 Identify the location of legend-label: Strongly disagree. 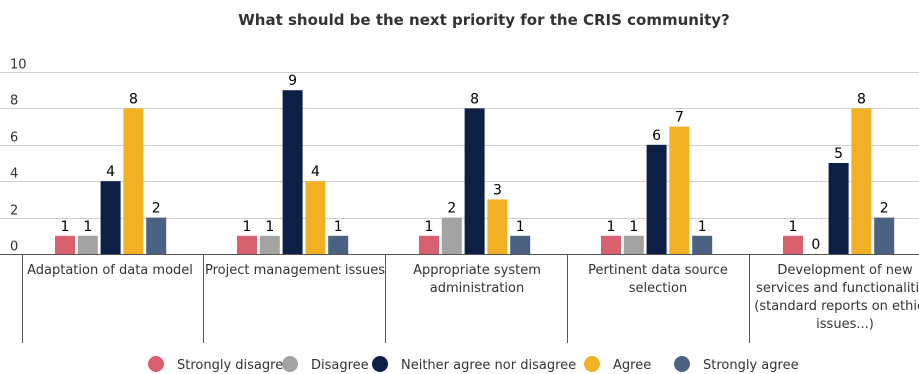
(234, 365).